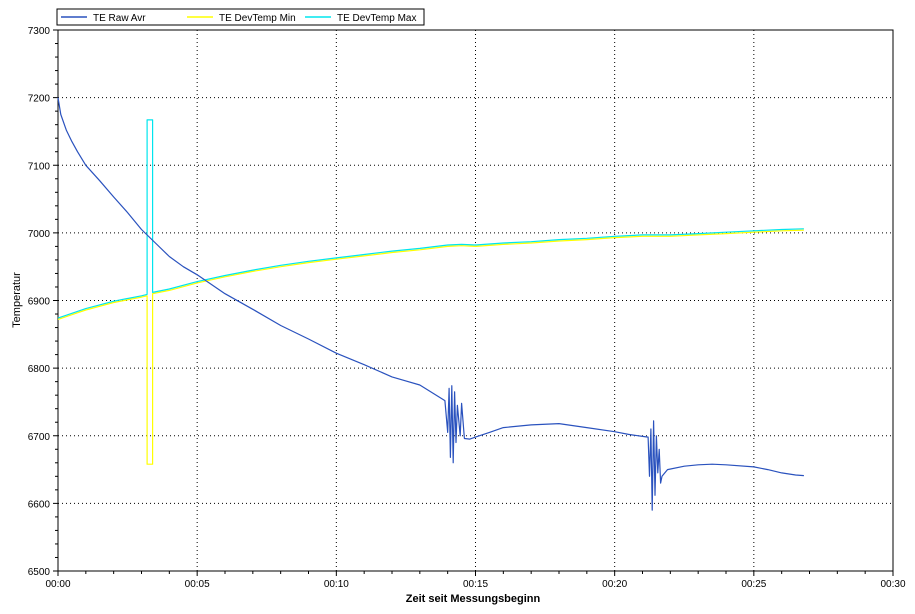  What do you see at coordinates (39, 572) in the screenshot?
I see `y-tick-label: 6500` at bounding box center [39, 572].